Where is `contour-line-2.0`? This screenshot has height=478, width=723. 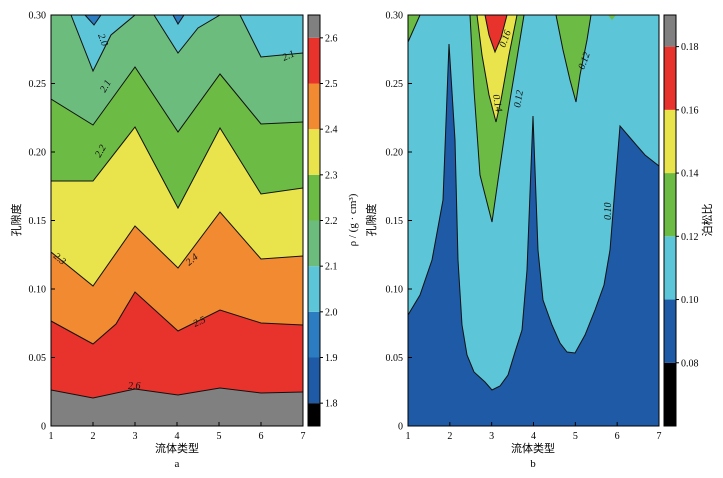 contour-line-2.0 is located at coordinates (103, 44).